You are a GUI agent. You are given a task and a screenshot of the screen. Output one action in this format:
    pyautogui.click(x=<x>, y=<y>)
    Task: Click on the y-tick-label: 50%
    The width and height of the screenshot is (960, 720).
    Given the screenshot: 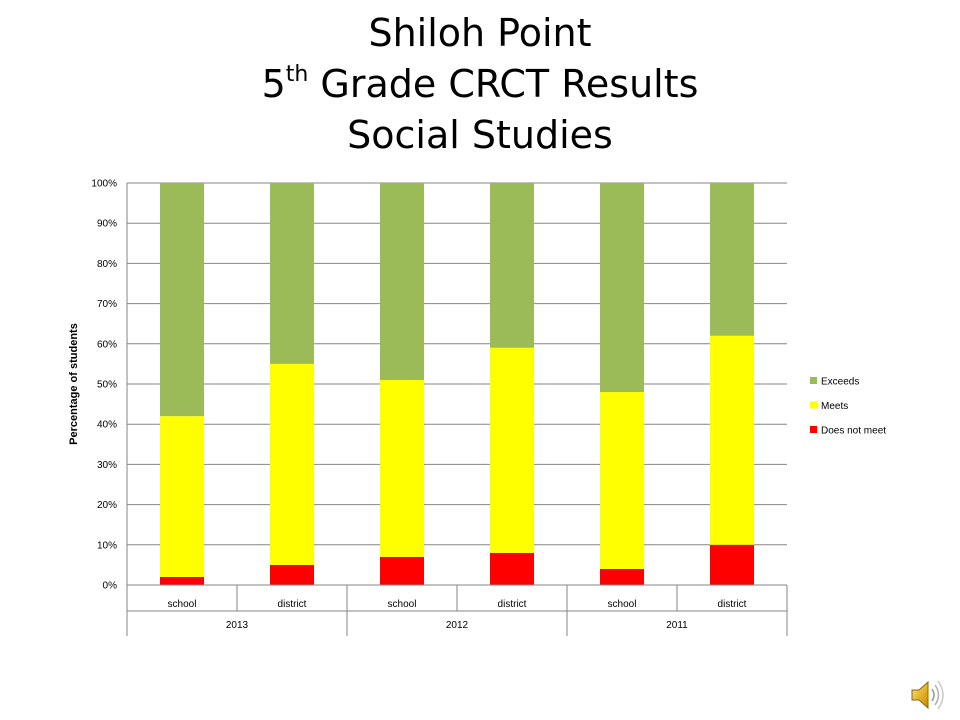 What is the action you would take?
    pyautogui.click(x=107, y=385)
    